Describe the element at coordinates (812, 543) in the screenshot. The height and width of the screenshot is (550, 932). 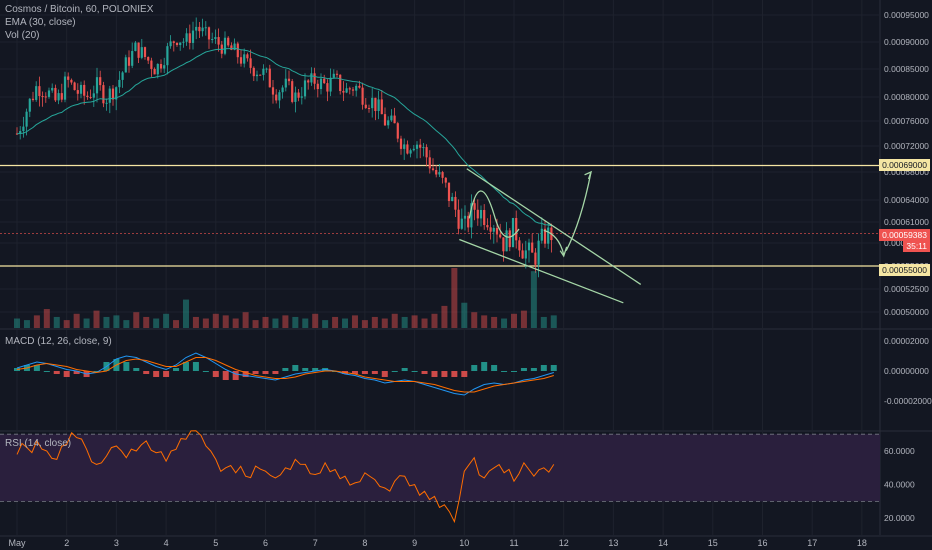
I see `x-tick-label: 17` at that location.